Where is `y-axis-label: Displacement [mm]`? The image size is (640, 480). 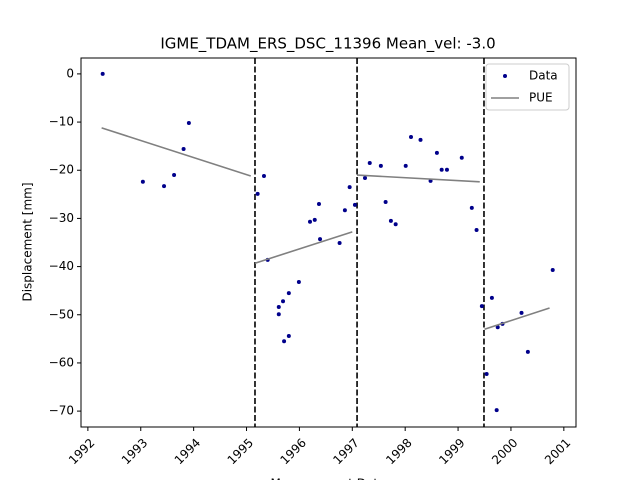 y-axis-label: Displacement [mm] is located at coordinates (28, 241).